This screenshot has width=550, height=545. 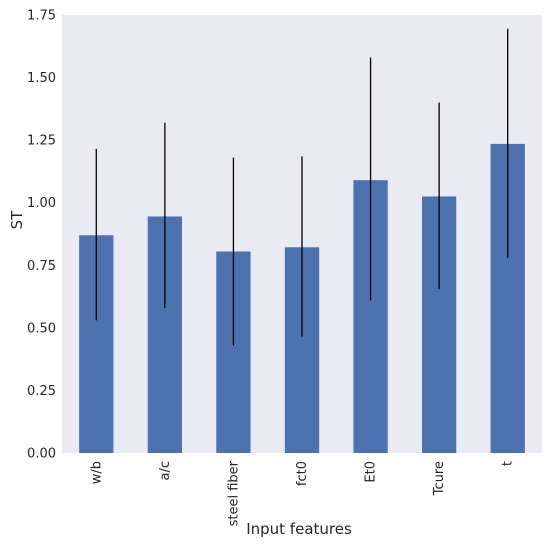 I want to click on x-axis-label: Input features, so click(x=299, y=529).